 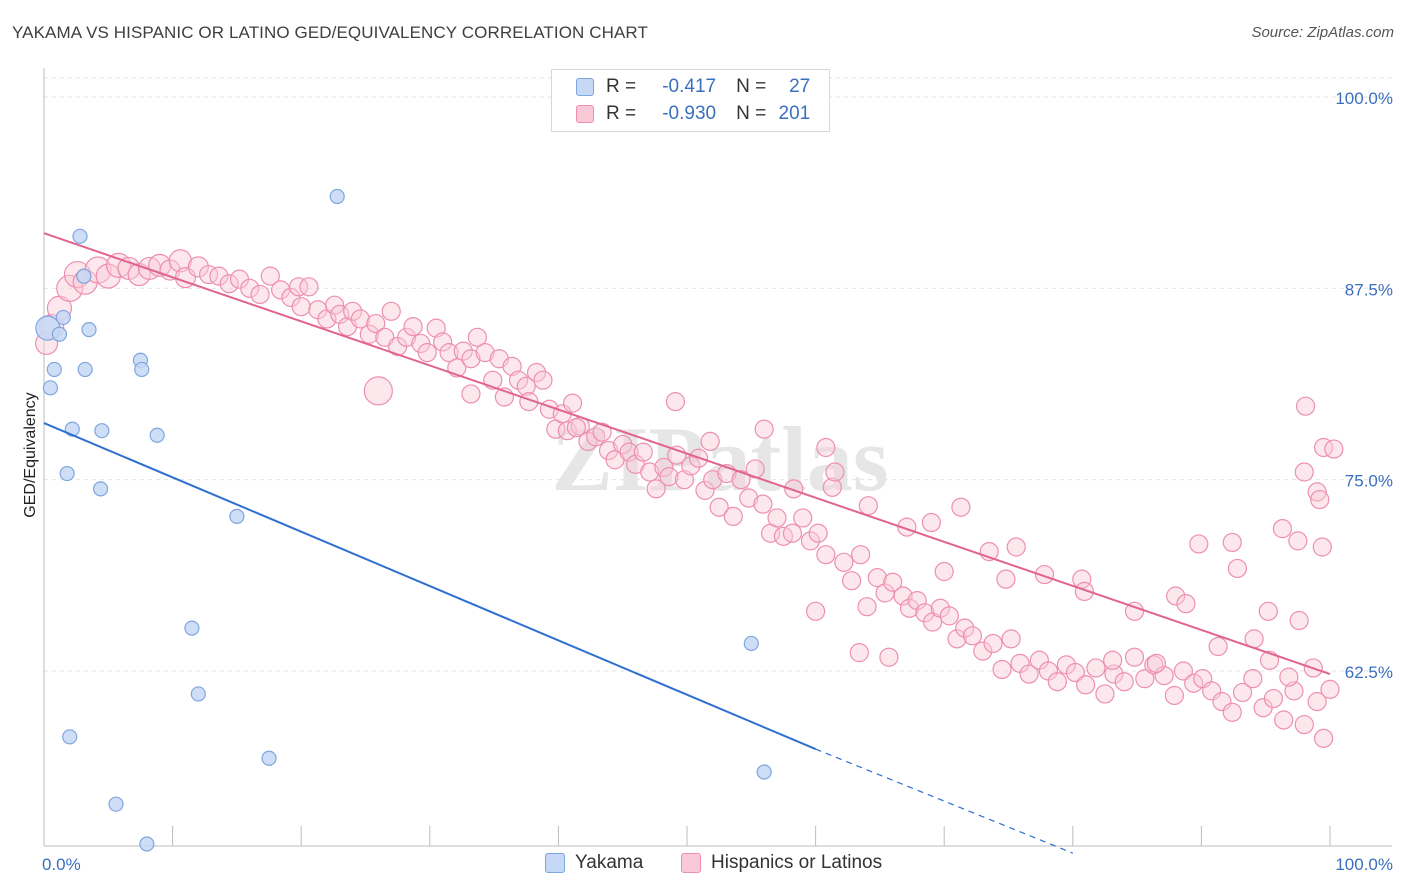 I want to click on series-legend-hispanics: Hispanics or Latinos, so click(x=781, y=863).